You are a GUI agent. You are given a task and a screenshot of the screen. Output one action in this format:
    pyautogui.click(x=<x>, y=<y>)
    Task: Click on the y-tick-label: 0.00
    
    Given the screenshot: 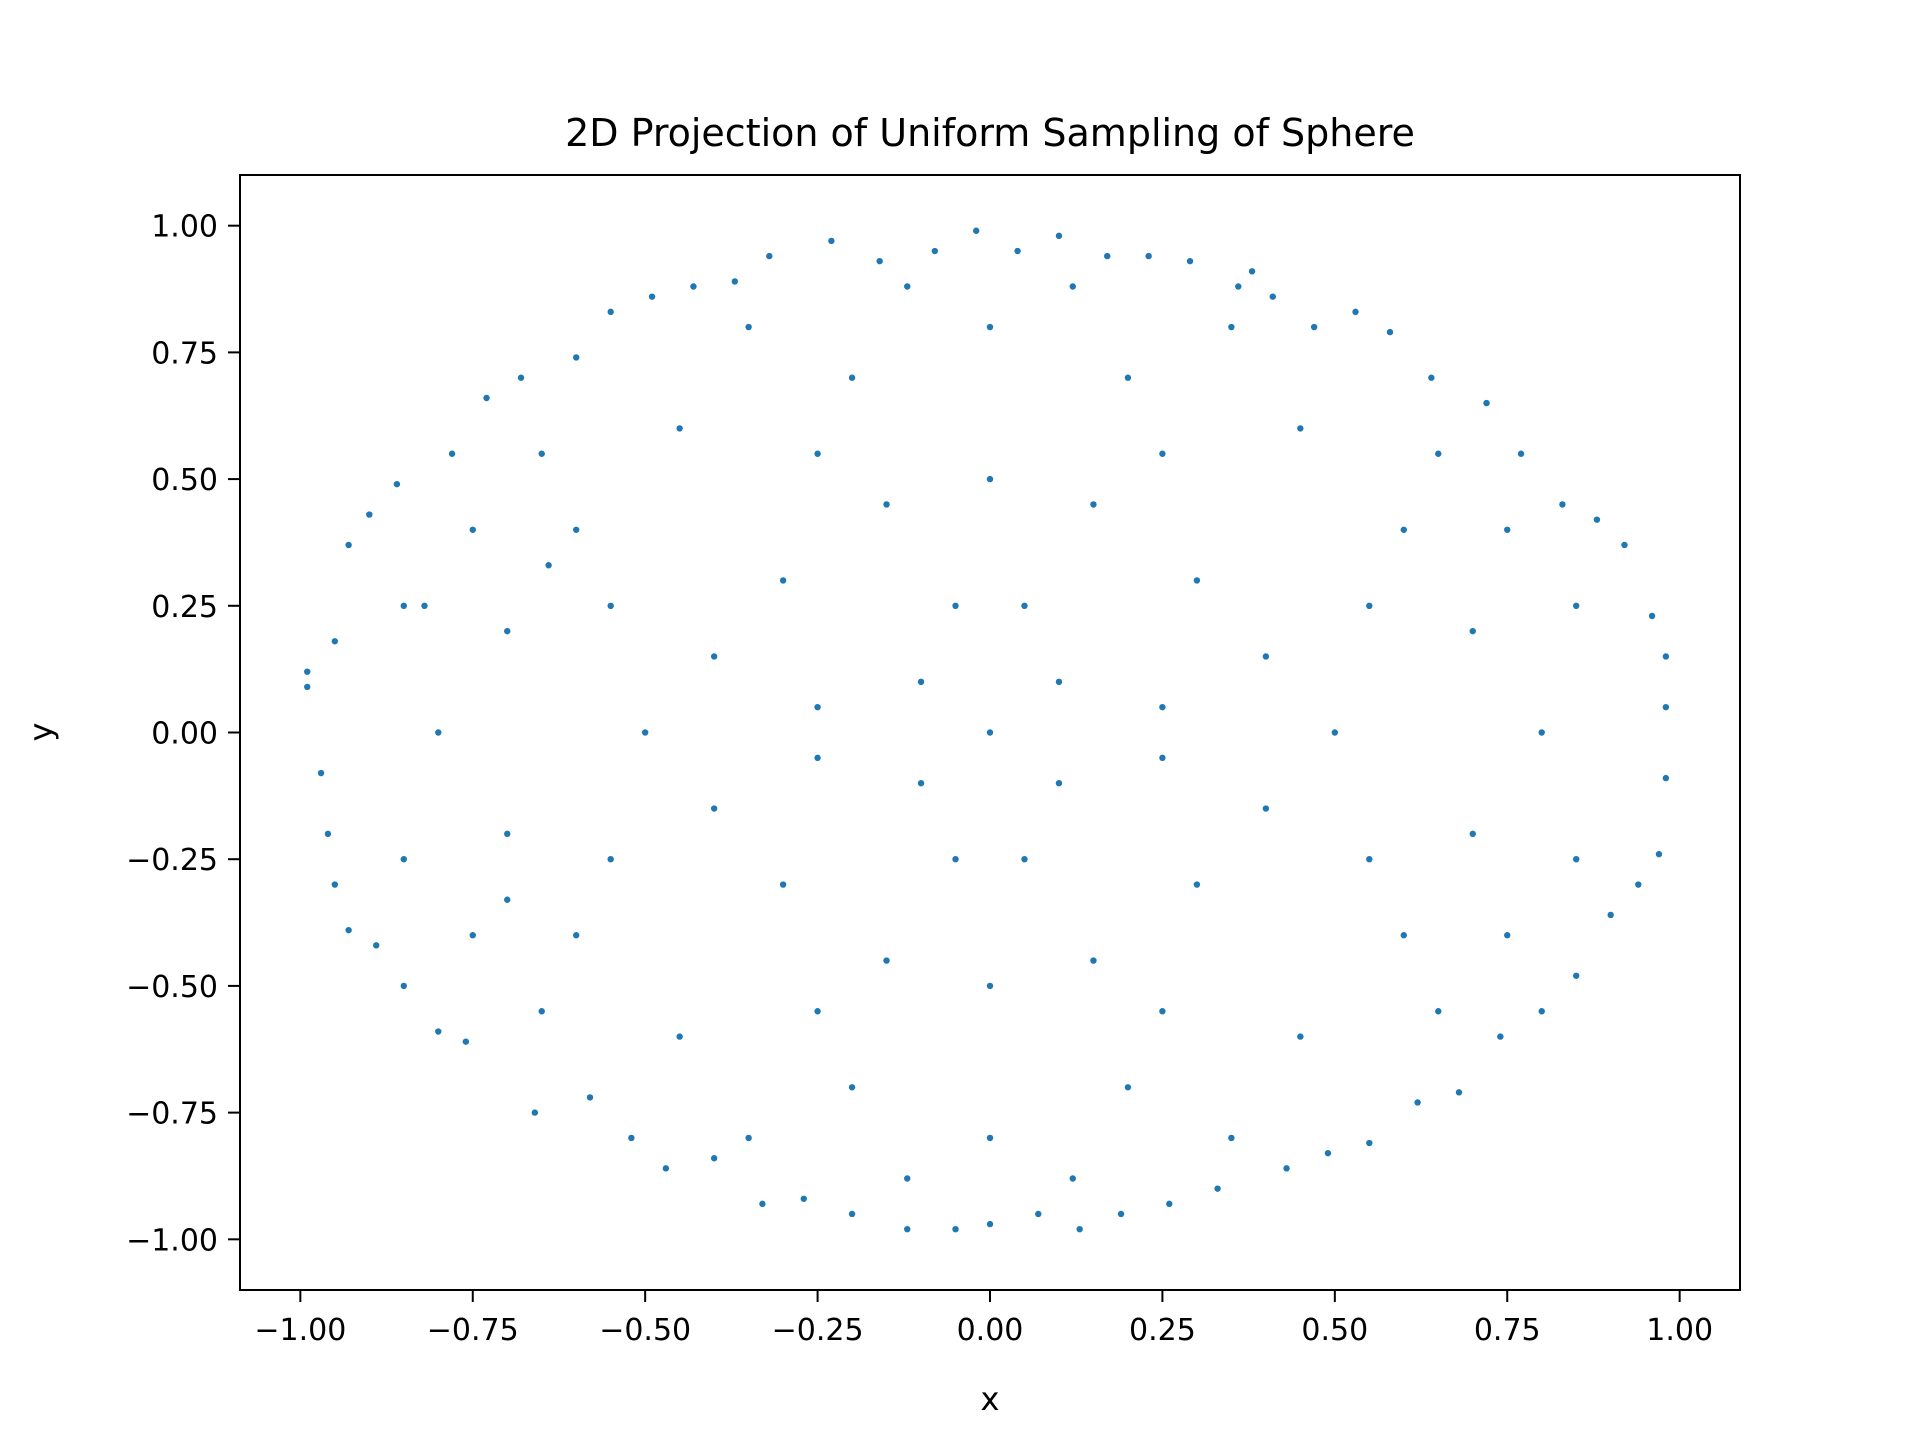 What is the action you would take?
    pyautogui.click(x=184, y=734)
    